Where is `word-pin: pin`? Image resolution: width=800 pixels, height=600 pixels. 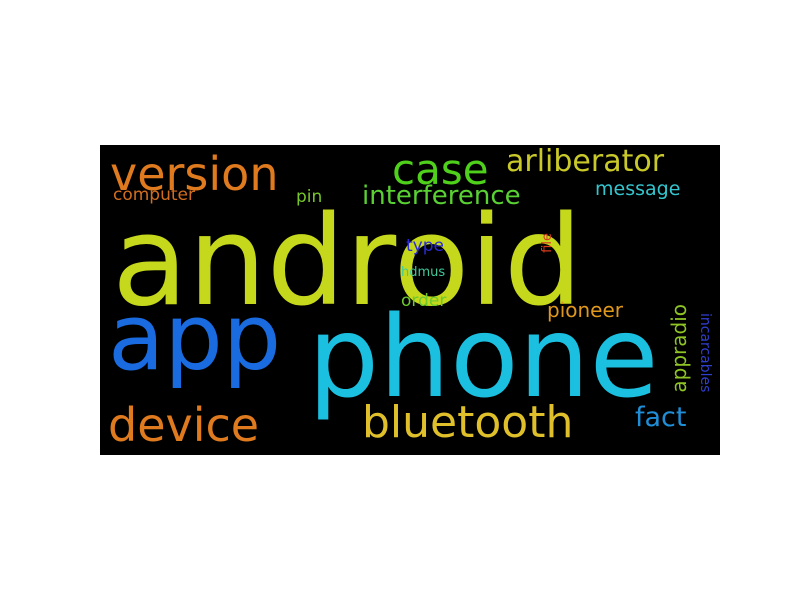 word-pin: pin is located at coordinates (309, 197).